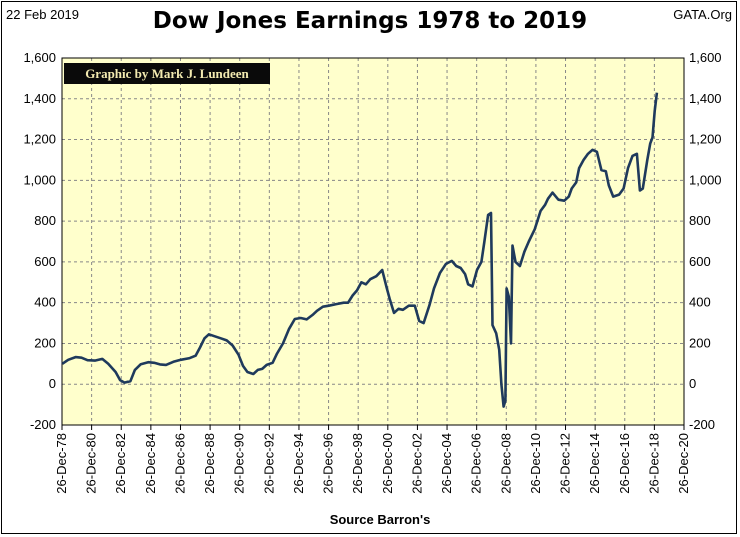  What do you see at coordinates (52, 383) in the screenshot?
I see `y-tick-label-left: 0` at bounding box center [52, 383].